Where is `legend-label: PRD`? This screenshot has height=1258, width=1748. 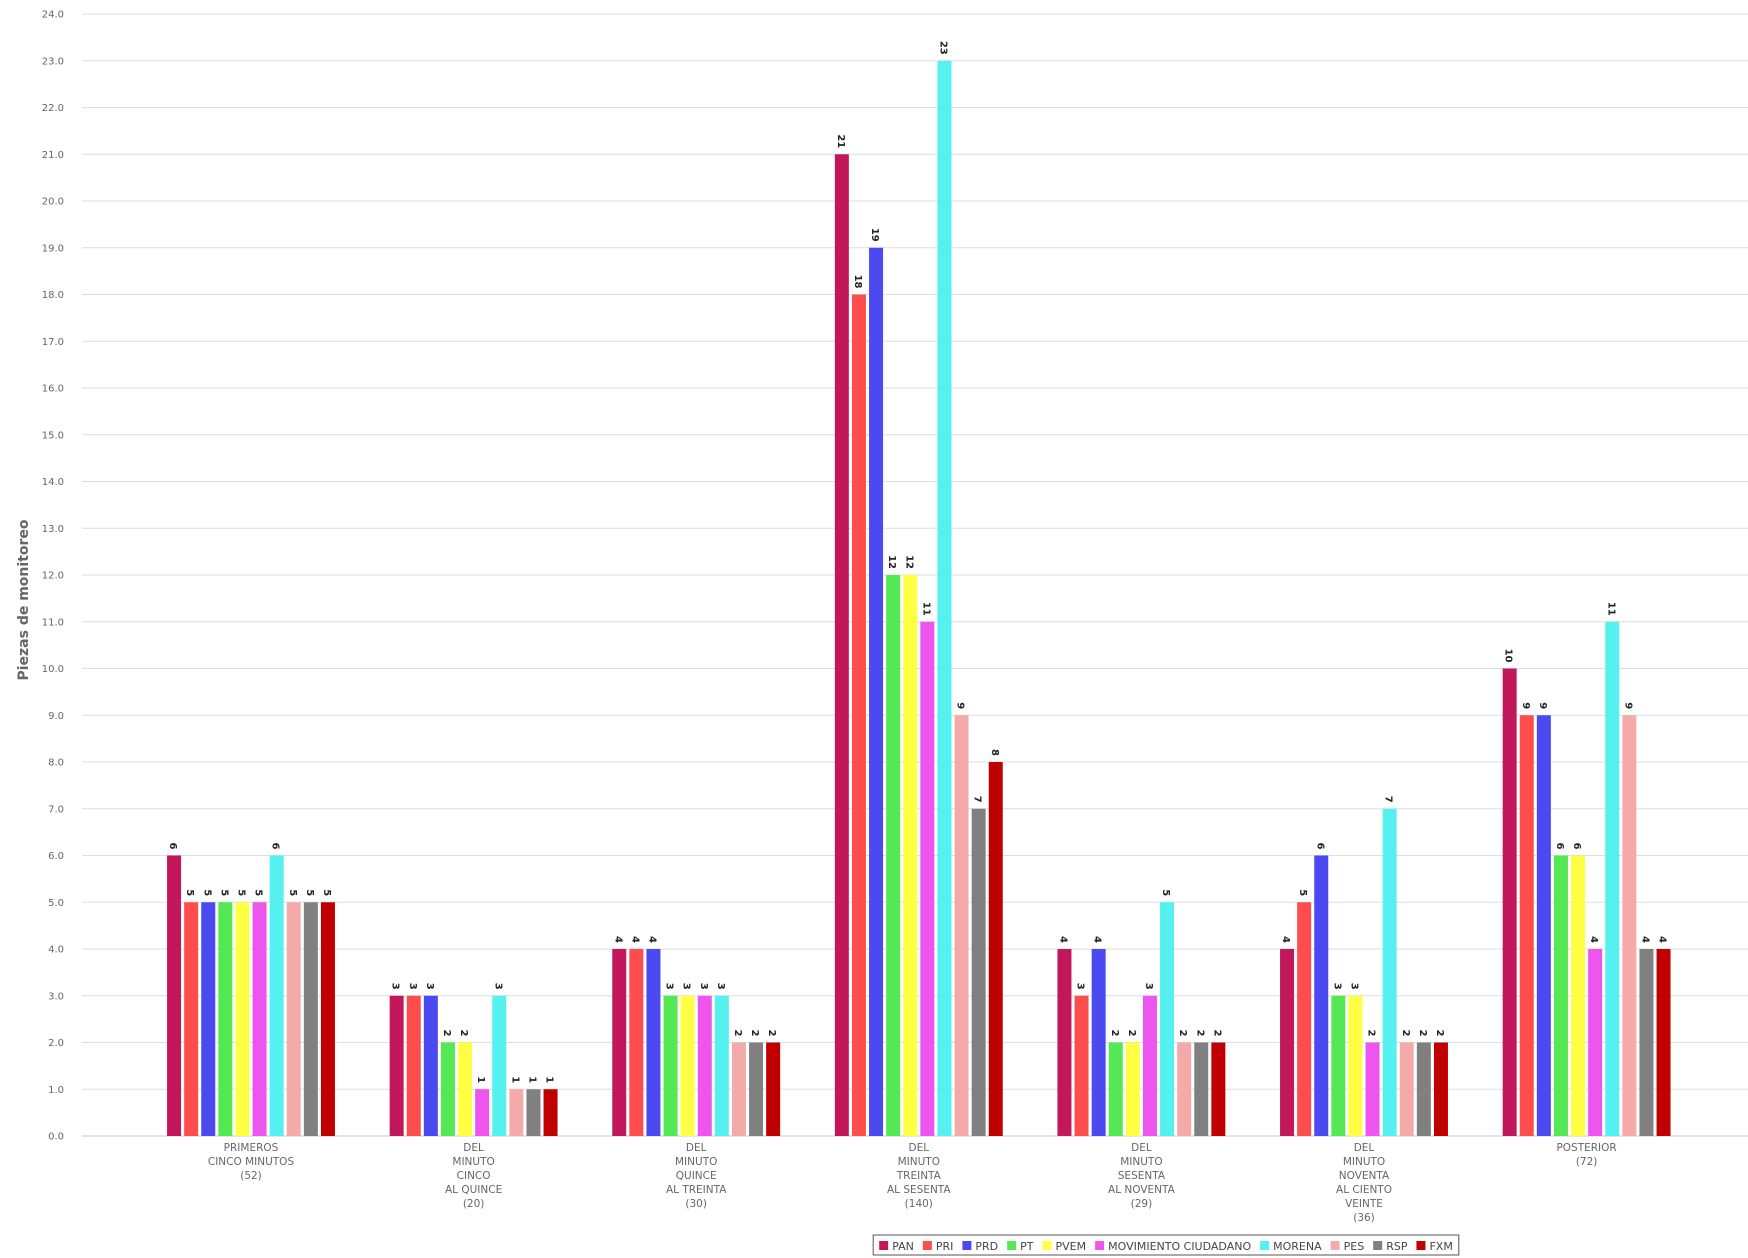
legend-label: PRD is located at coordinates (986, 1246).